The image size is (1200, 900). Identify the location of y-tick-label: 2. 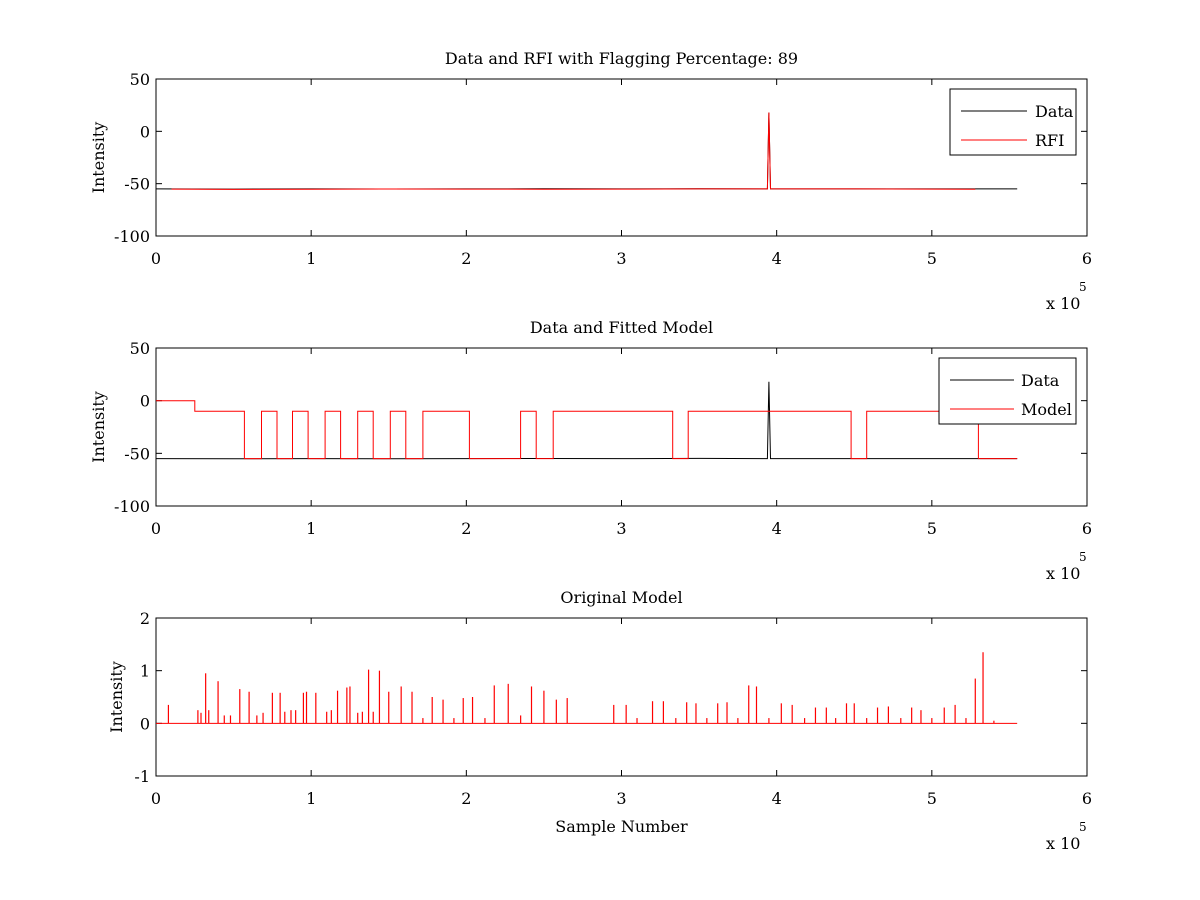
(145, 618).